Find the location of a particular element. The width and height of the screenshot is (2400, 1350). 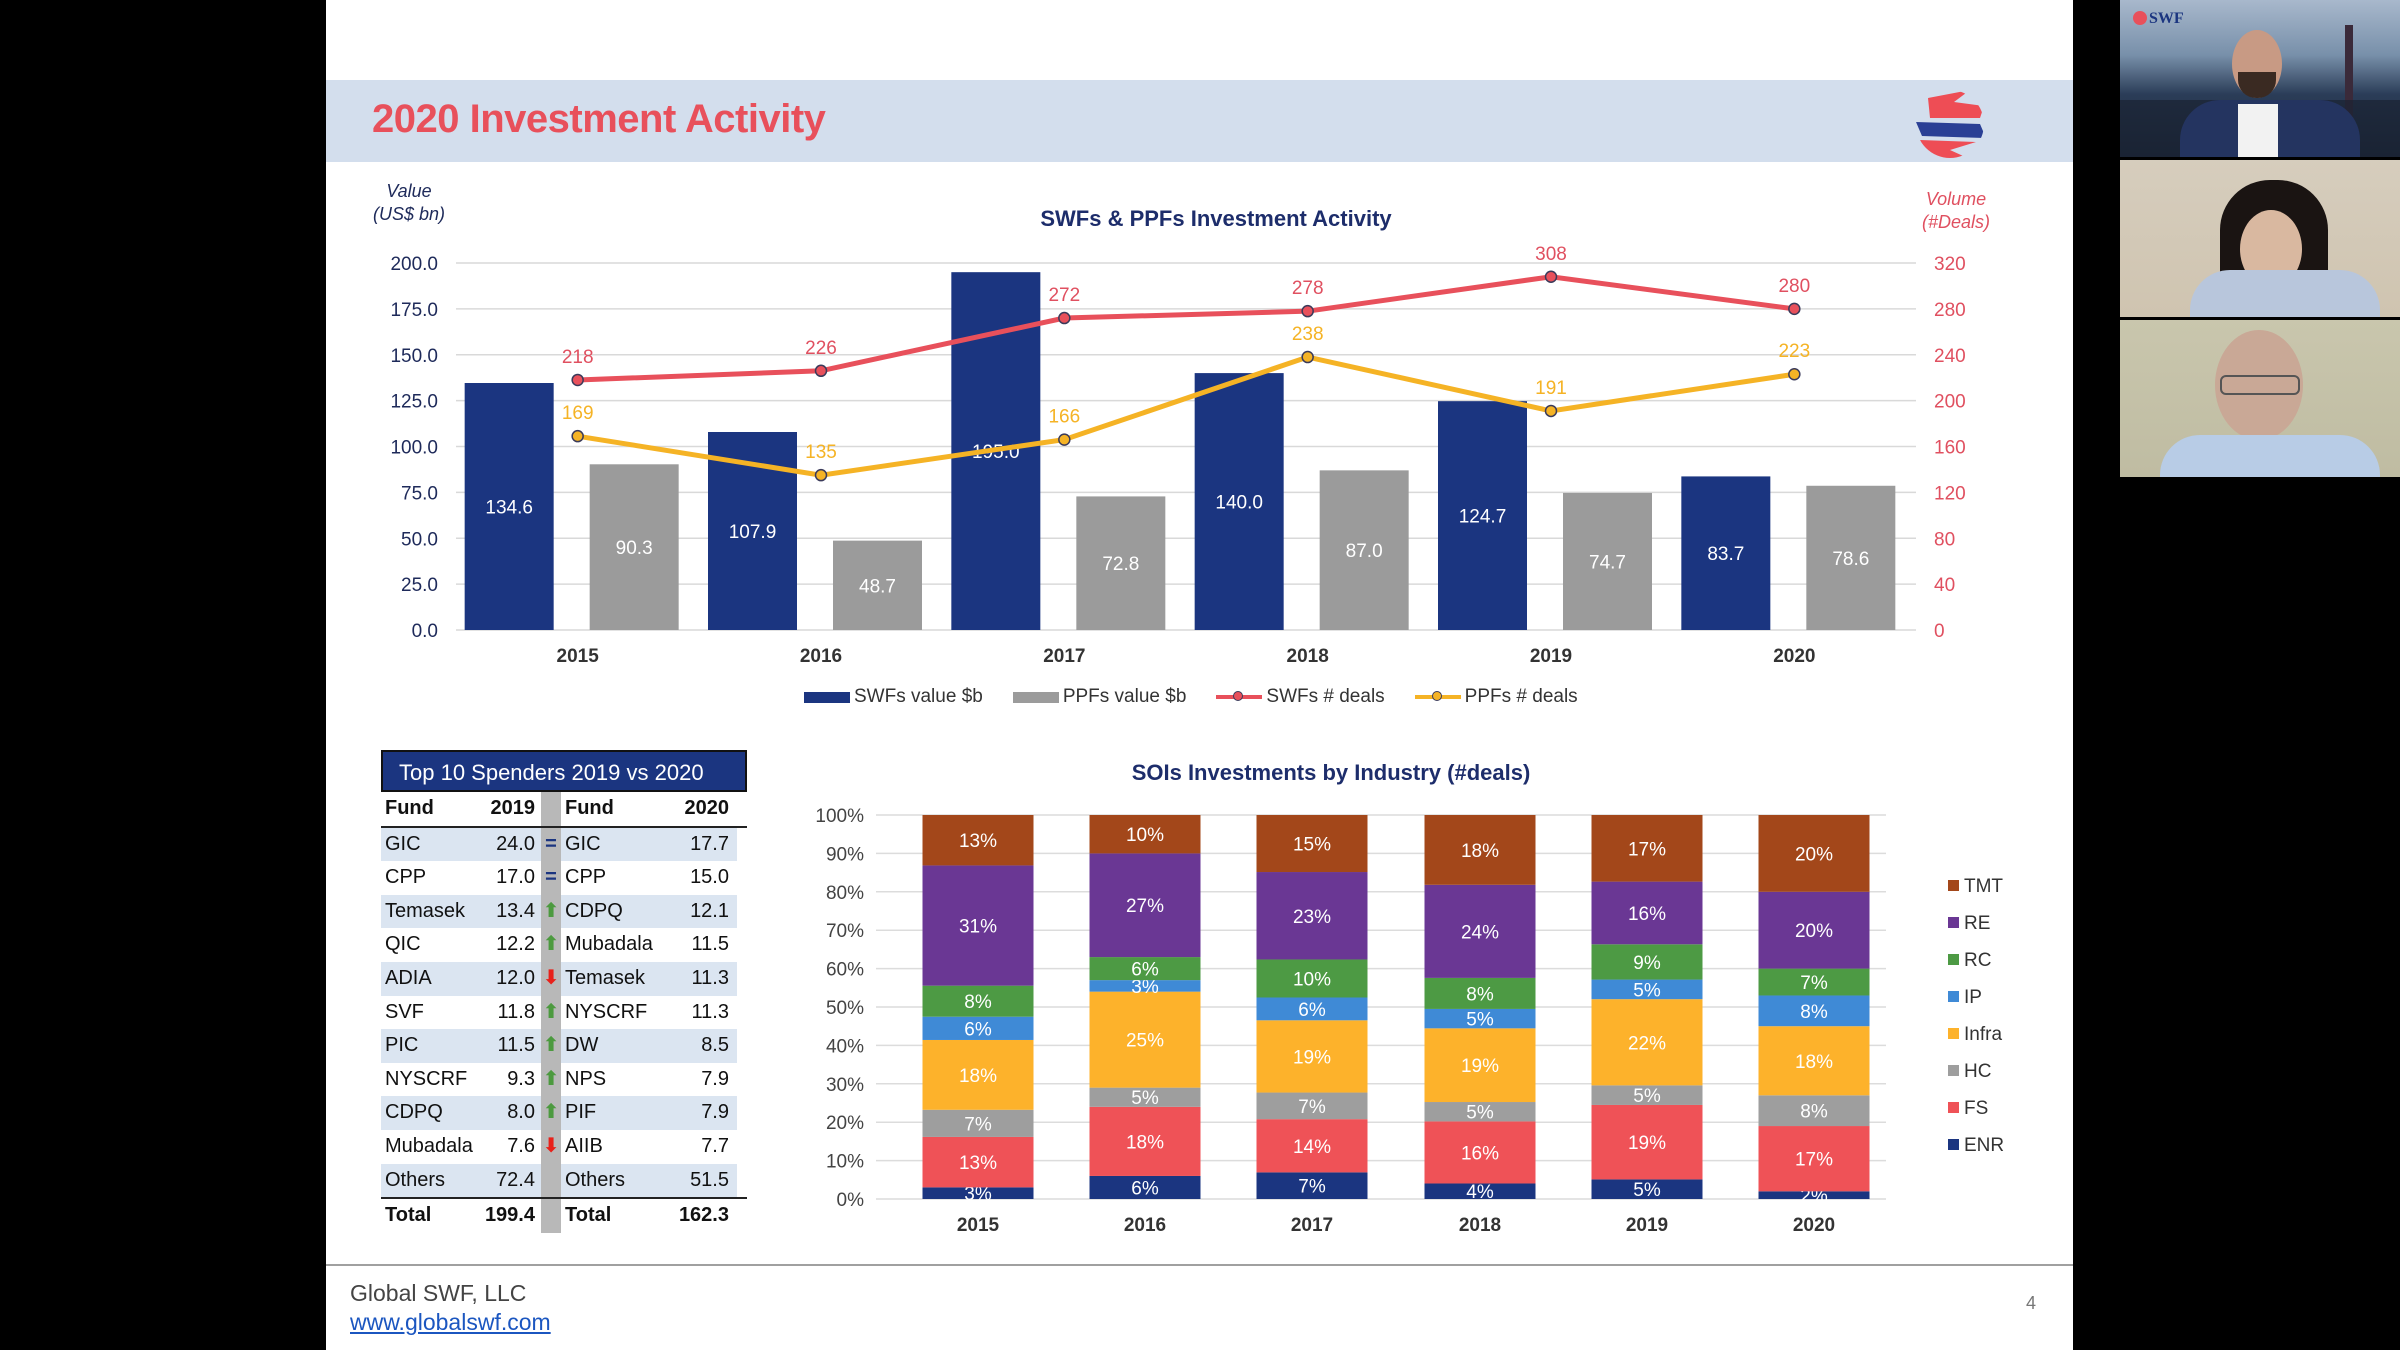

table-row: GIC 24.0 = GIC 17.7 is located at coordinates (564, 844).